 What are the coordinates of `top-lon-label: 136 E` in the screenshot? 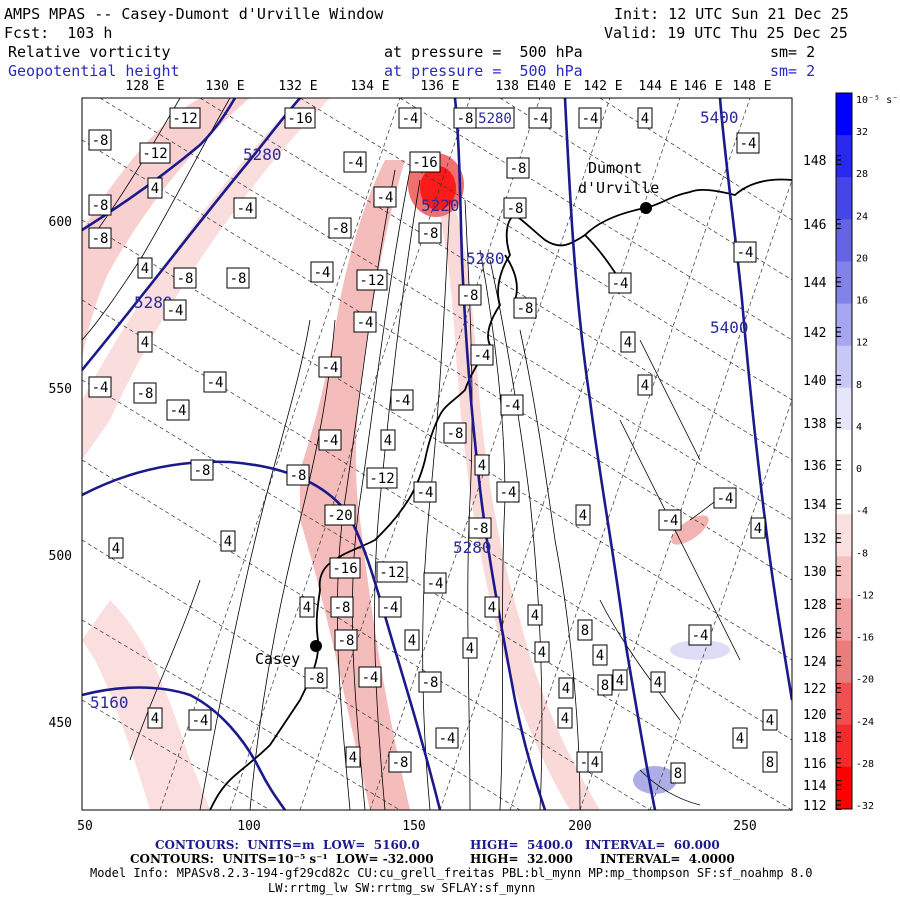 It's located at (439, 86).